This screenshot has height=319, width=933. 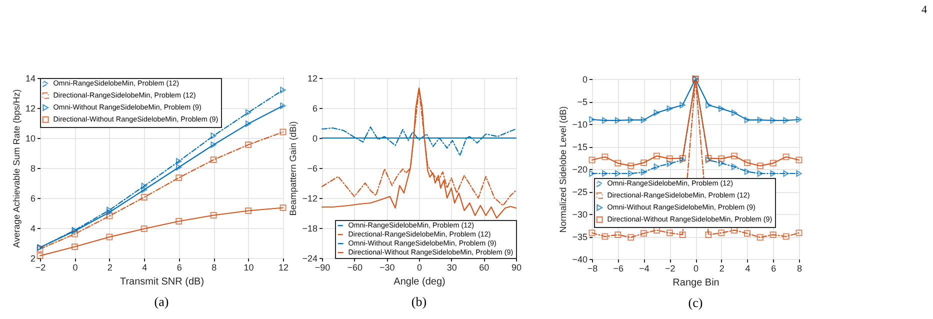 I want to click on y-axis-title: Normalized Sidelobe Level (dB), so click(x=563, y=169).